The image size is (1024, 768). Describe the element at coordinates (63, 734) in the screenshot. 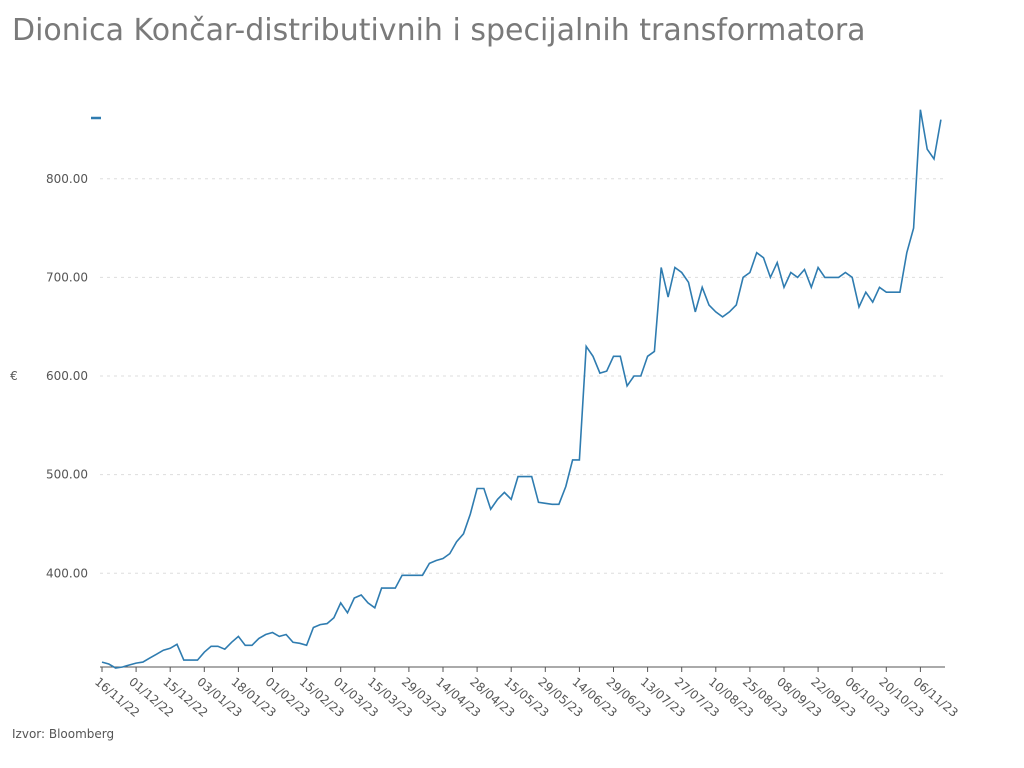

I see `source: Izvor: Bloomberg` at that location.